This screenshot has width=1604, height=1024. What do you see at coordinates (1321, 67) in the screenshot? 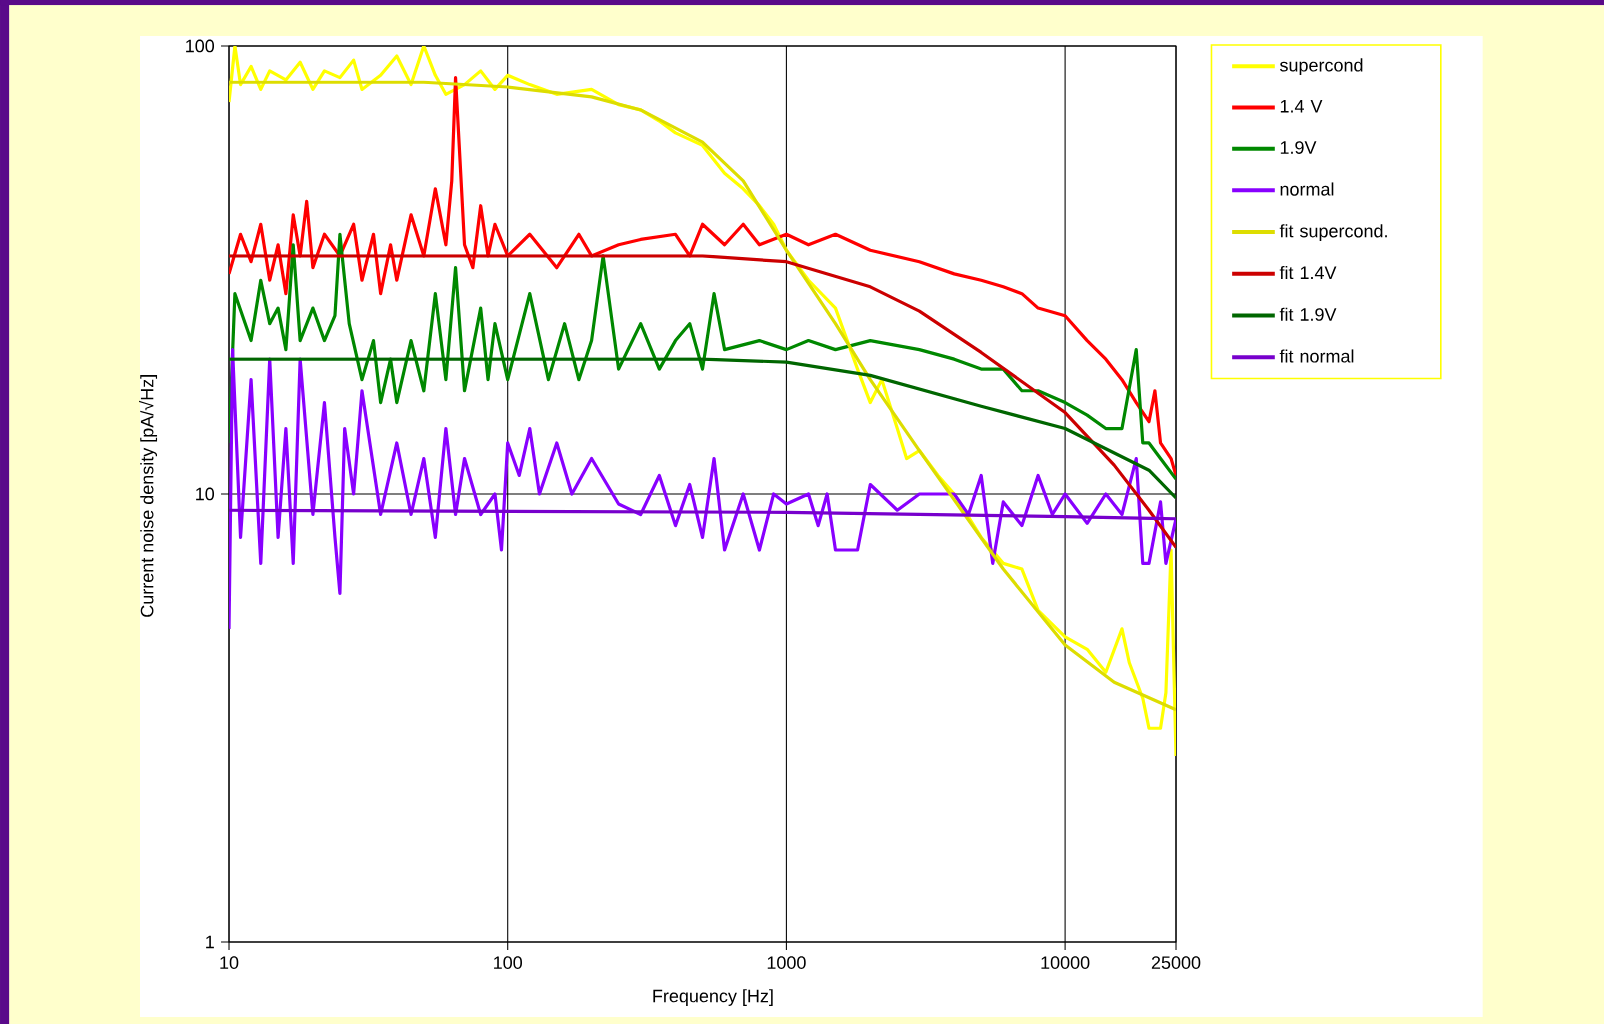
I see `legend-label: supercond` at bounding box center [1321, 67].